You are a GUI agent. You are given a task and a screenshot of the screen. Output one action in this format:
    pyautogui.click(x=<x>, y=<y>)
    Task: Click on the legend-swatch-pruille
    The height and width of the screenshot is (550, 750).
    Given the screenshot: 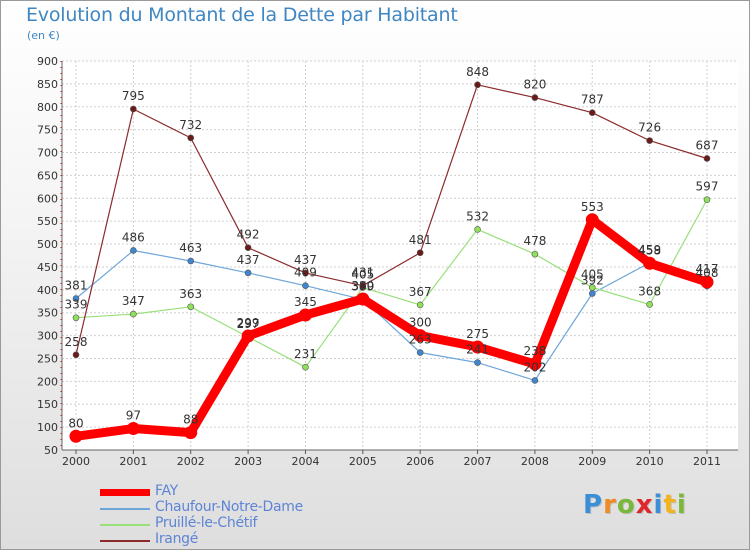 What is the action you would take?
    pyautogui.click(x=125, y=525)
    